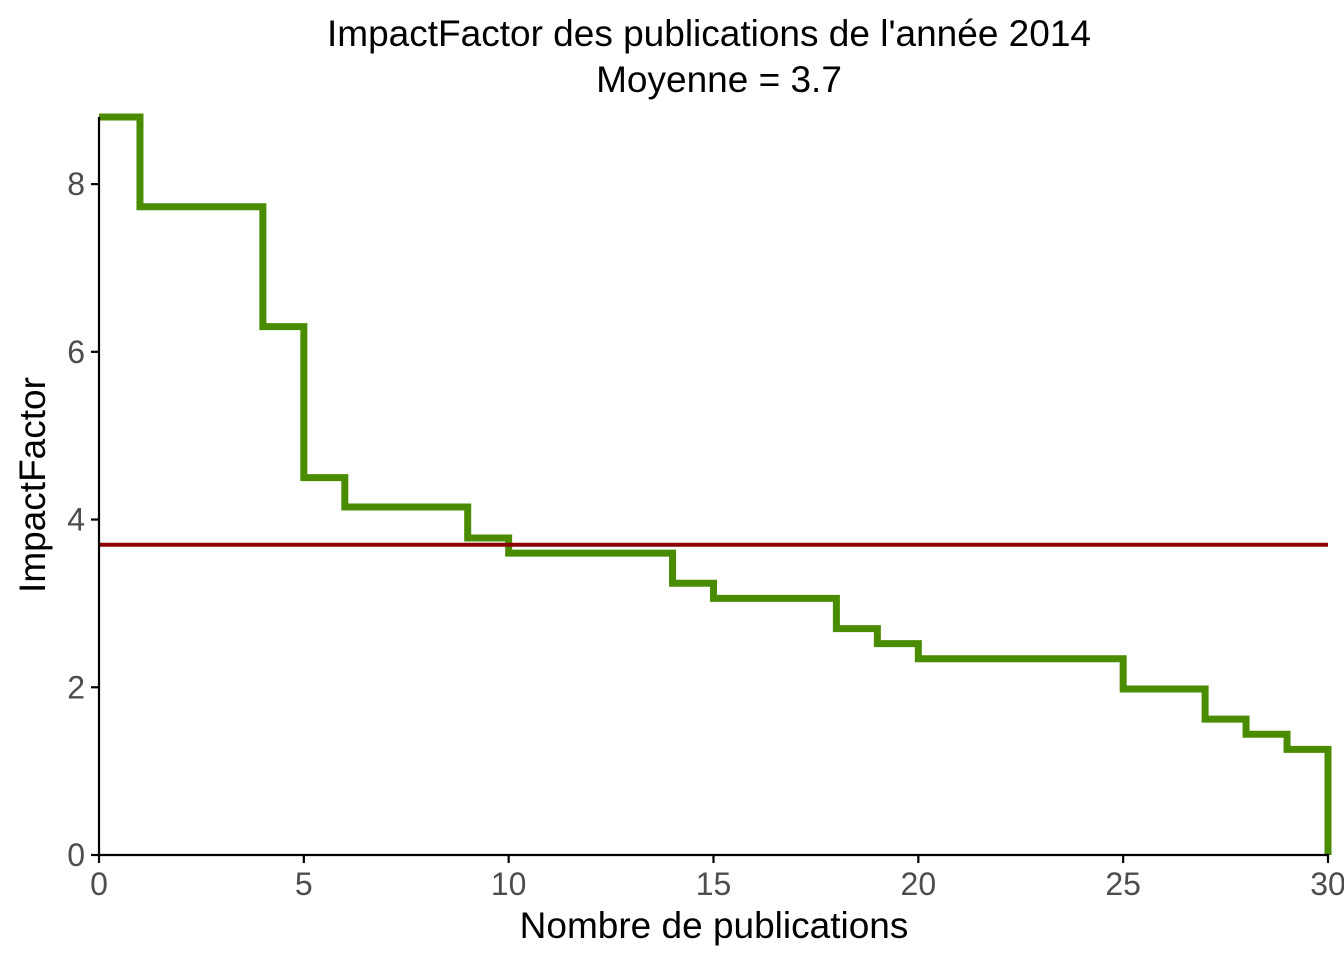 The height and width of the screenshot is (960, 1344). What do you see at coordinates (1123, 884) in the screenshot?
I see `x-tick-label: 25` at bounding box center [1123, 884].